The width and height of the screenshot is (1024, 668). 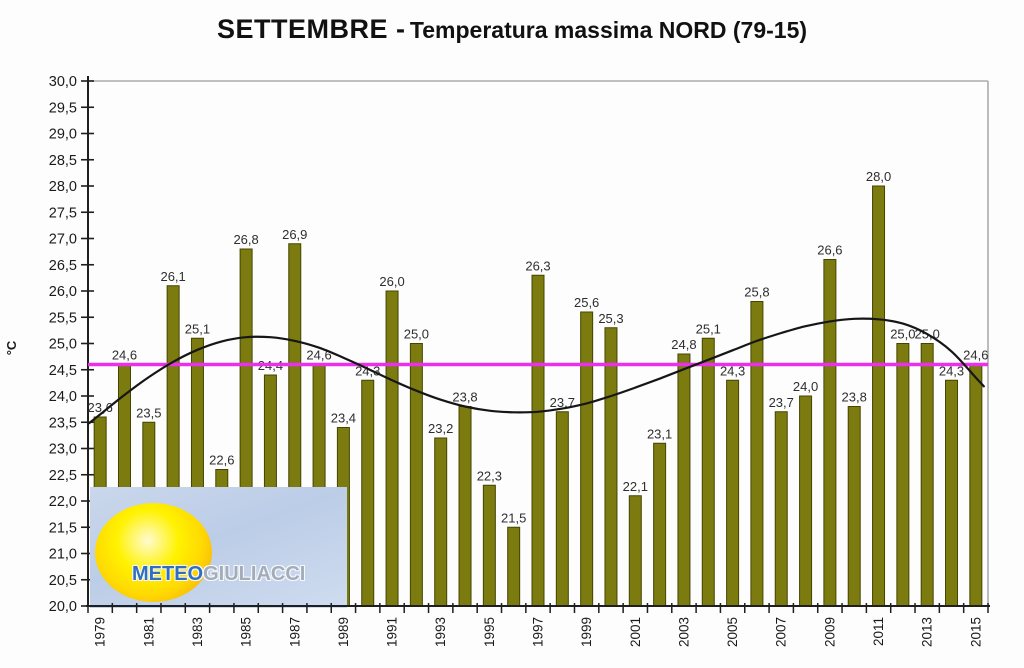 What do you see at coordinates (11, 347) in the screenshot?
I see `y-axis-title: °C` at bounding box center [11, 347].